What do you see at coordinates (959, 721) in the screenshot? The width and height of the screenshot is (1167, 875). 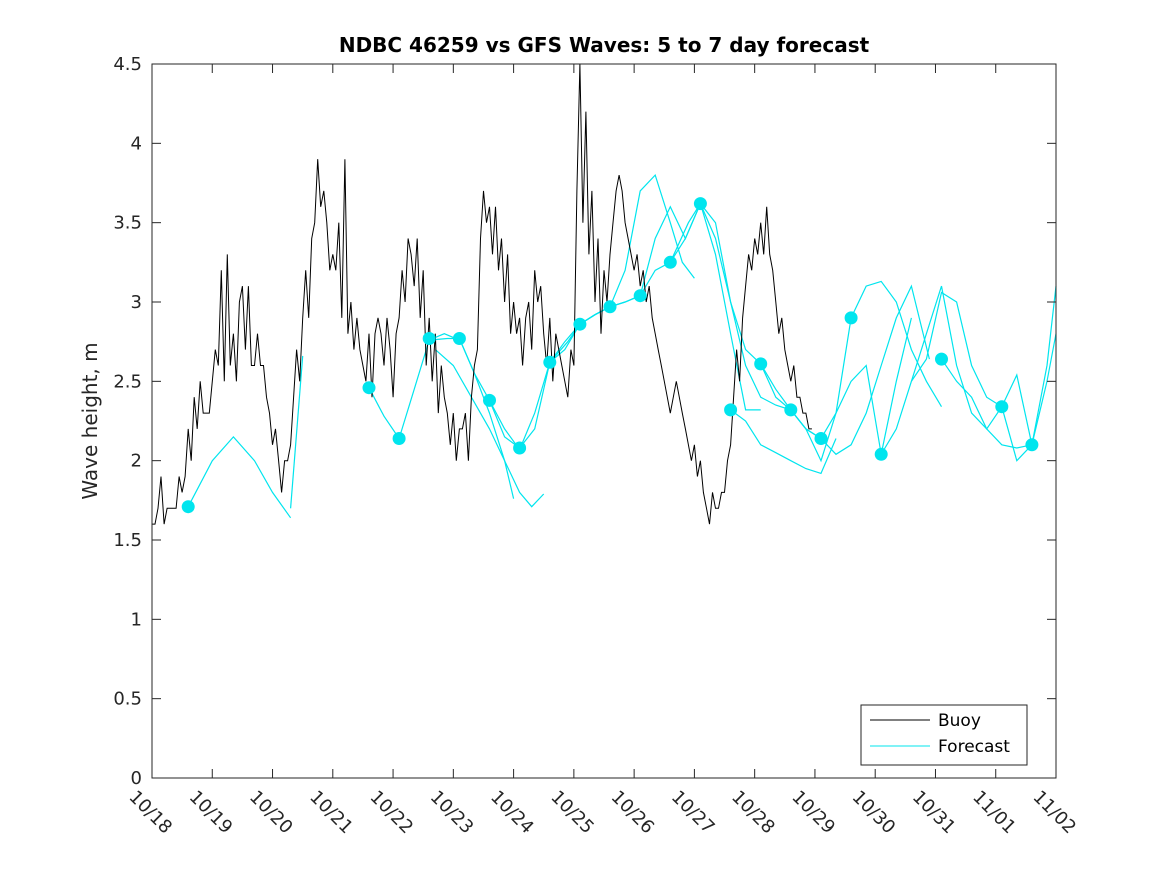 I see `legend-buoy-label: Buoy` at bounding box center [959, 721].